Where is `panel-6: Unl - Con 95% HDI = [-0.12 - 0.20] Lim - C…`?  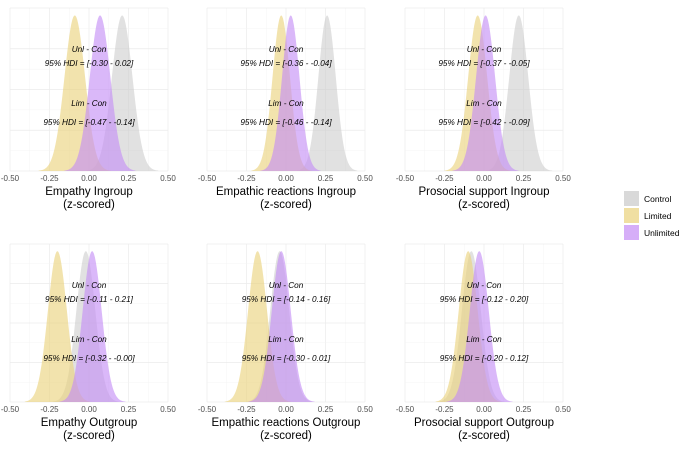
panel-6: Unl - Con 95% HDI = [-0.12 - 0.20] Lim - C… is located at coordinates (483, 342).